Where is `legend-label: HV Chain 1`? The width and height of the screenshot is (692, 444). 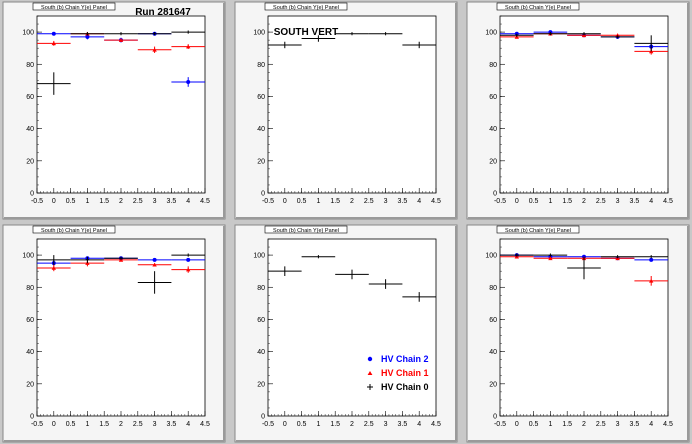 legend-label: HV Chain 1 is located at coordinates (405, 373).